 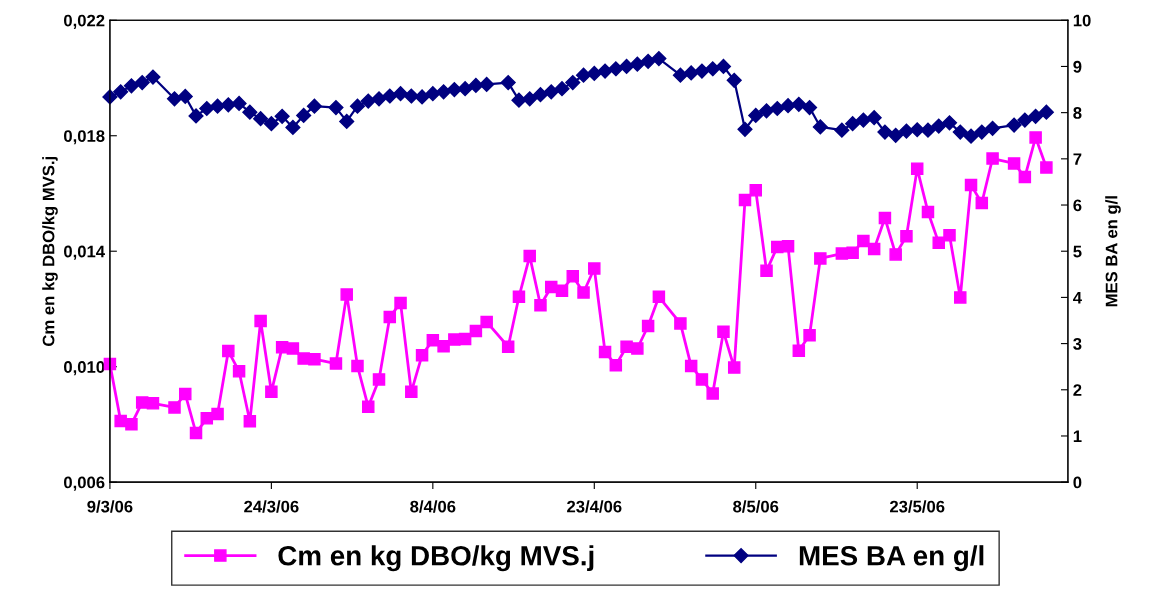 I want to click on y2-tick-label: 2, so click(x=1077, y=390).